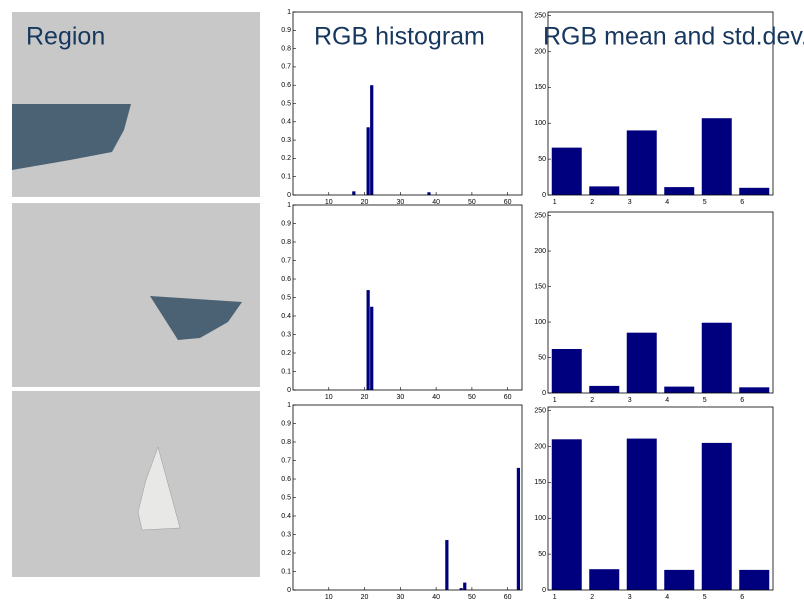 This screenshot has height=607, width=804. Describe the element at coordinates (540, 446) in the screenshot. I see `y-tick-label: 200` at that location.